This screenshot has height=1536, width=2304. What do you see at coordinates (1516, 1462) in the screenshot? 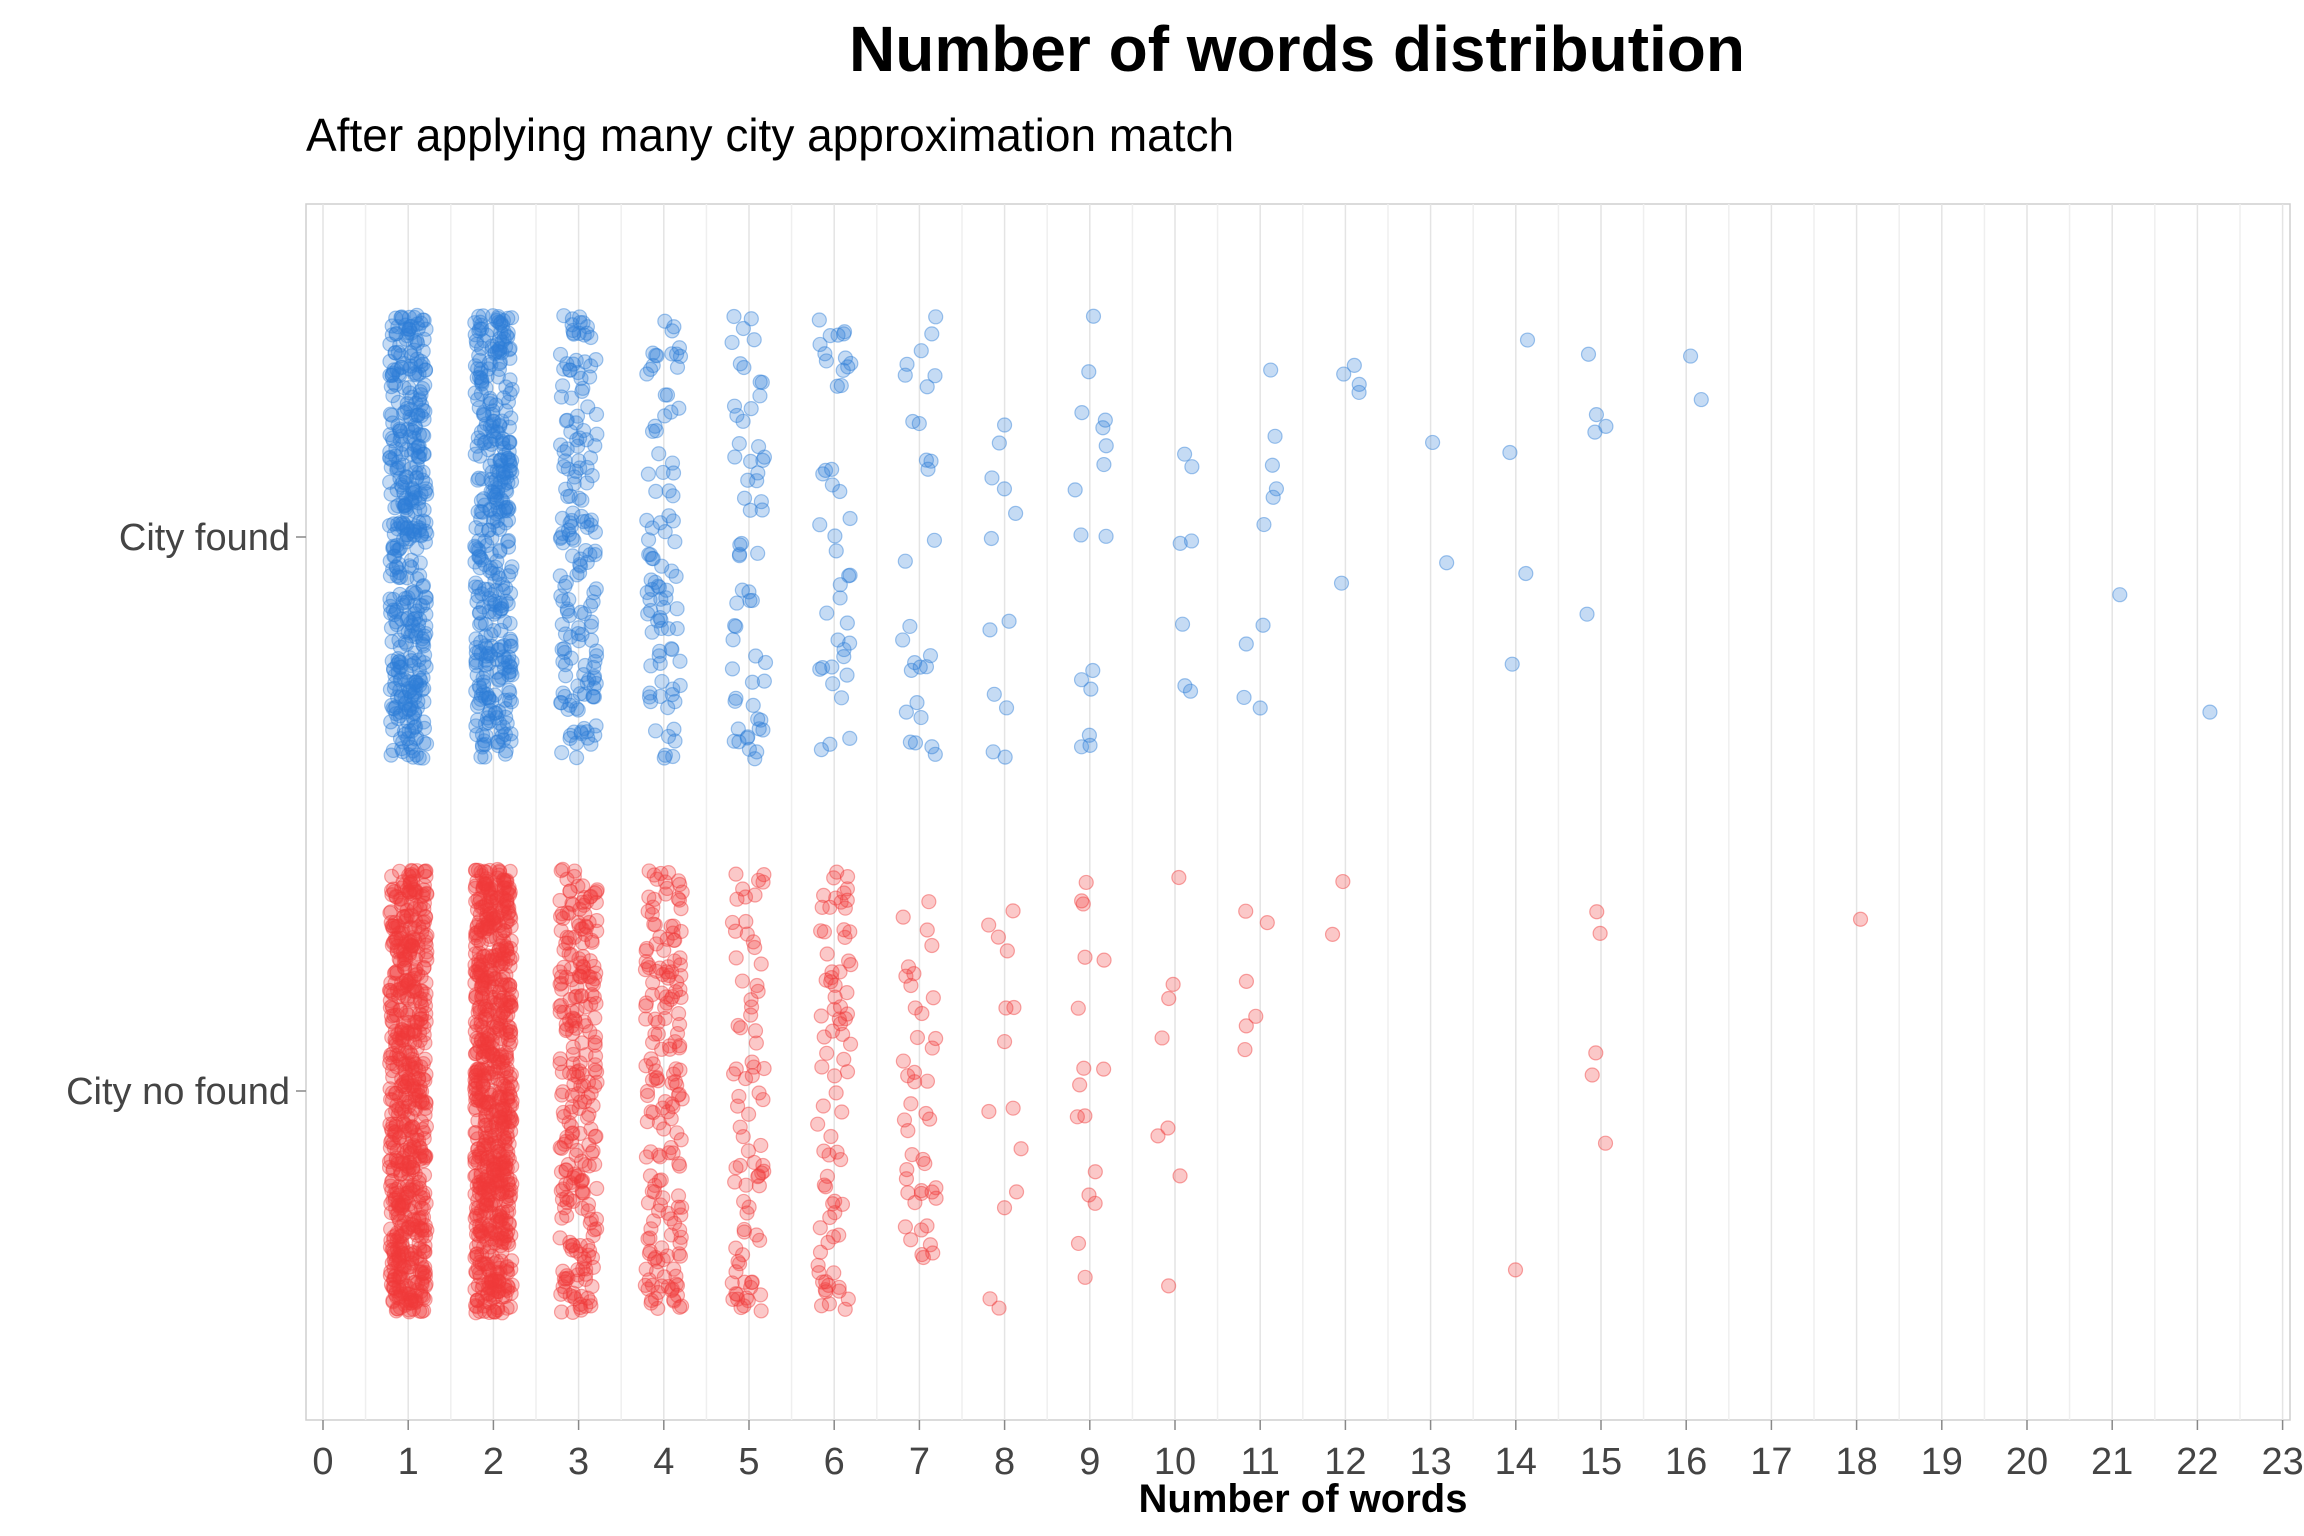
I see `x-tick-label: 14` at bounding box center [1516, 1462].